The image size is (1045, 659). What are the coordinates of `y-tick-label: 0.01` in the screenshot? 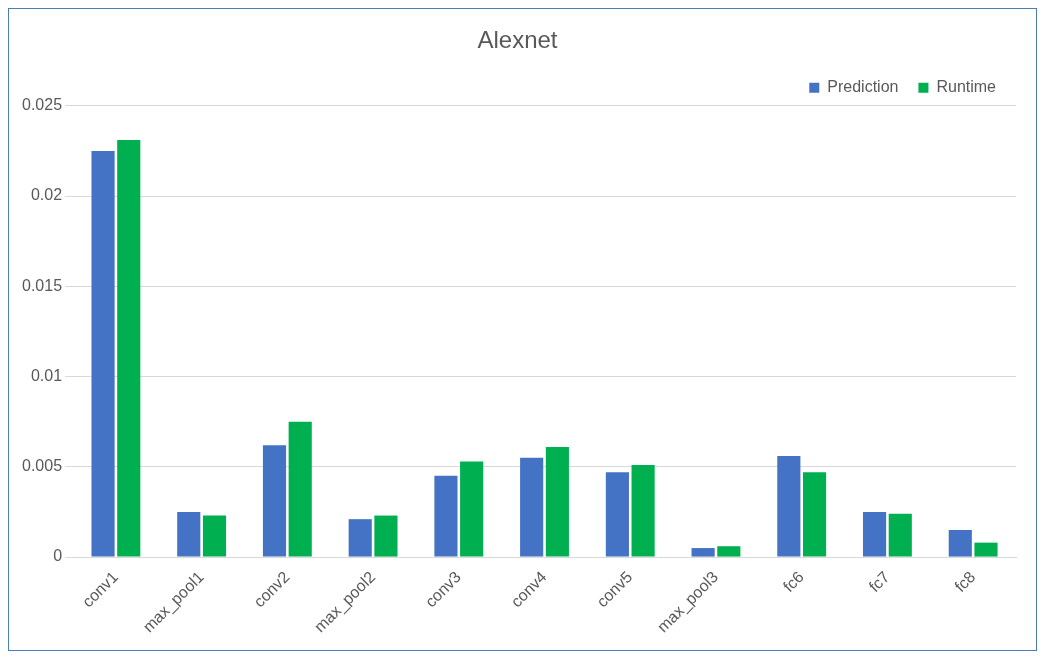 It's located at (46, 375).